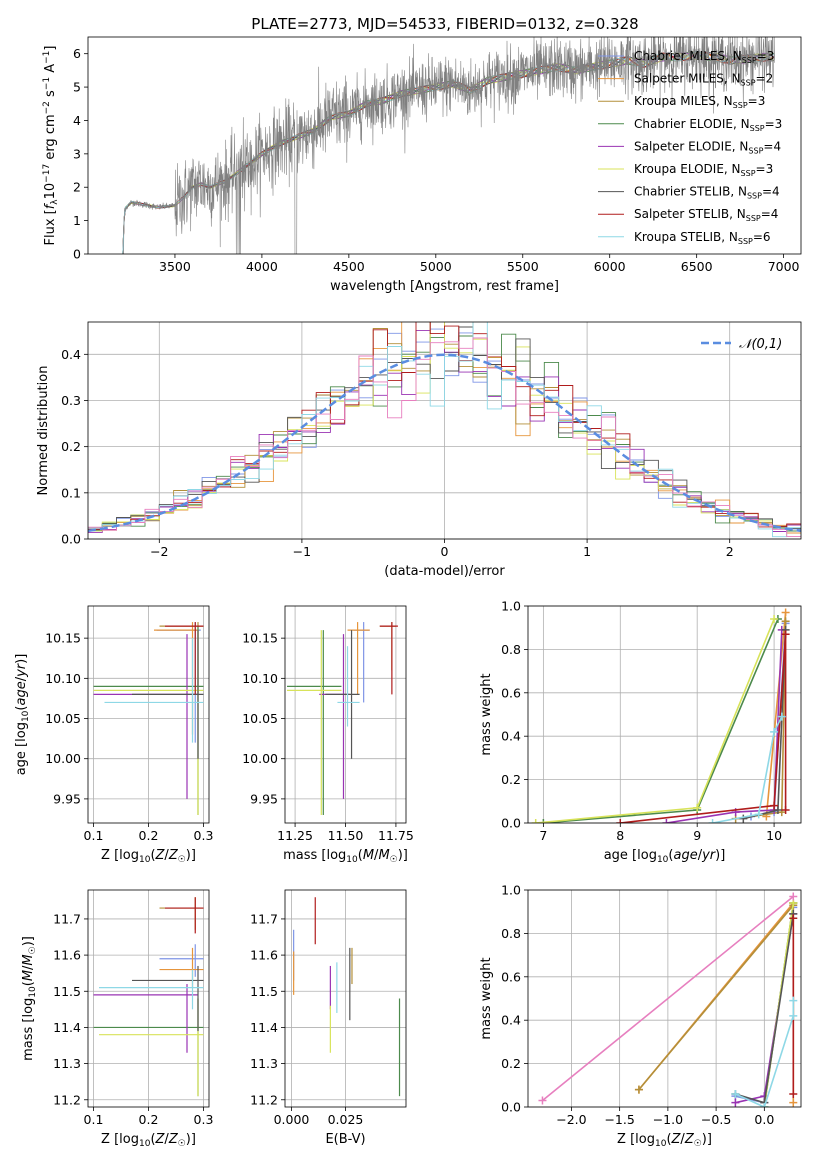  What do you see at coordinates (444, 286) in the screenshot?
I see `spectrum-xlabel: wavelength [Angstrom, rest frame]` at bounding box center [444, 286].